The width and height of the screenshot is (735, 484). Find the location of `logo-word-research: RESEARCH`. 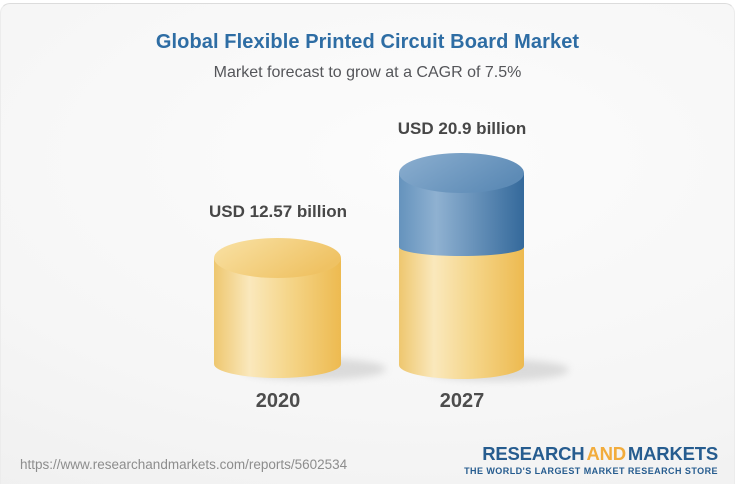

logo-word-research: RESEARCH is located at coordinates (533, 453).